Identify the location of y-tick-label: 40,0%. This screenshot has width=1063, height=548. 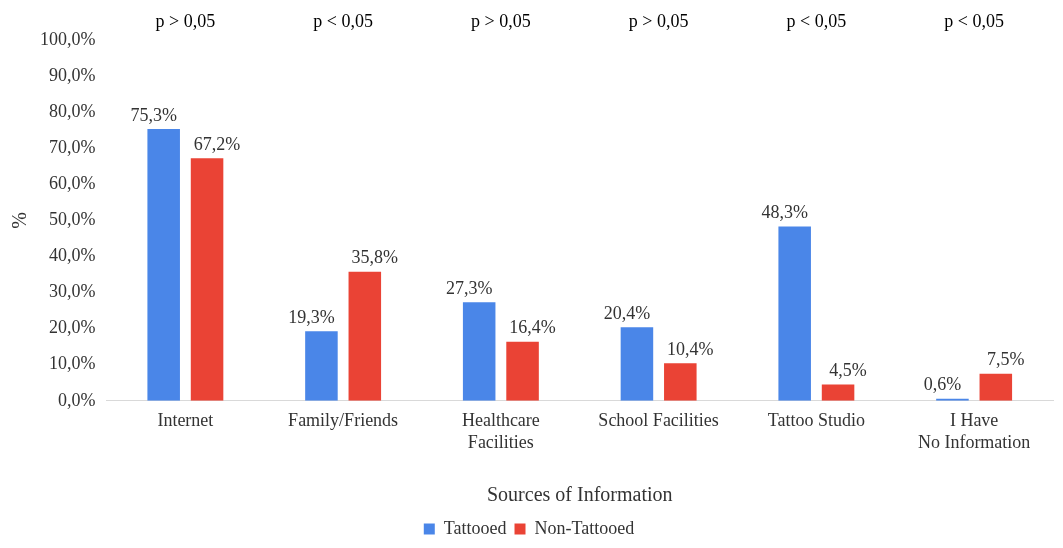
(72, 255).